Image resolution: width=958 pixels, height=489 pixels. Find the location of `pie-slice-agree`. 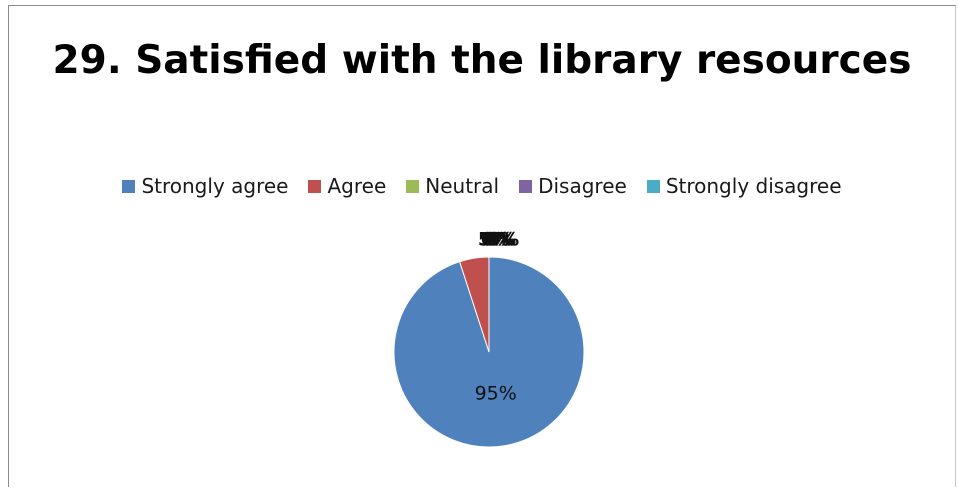

pie-slice-agree is located at coordinates (474, 304).